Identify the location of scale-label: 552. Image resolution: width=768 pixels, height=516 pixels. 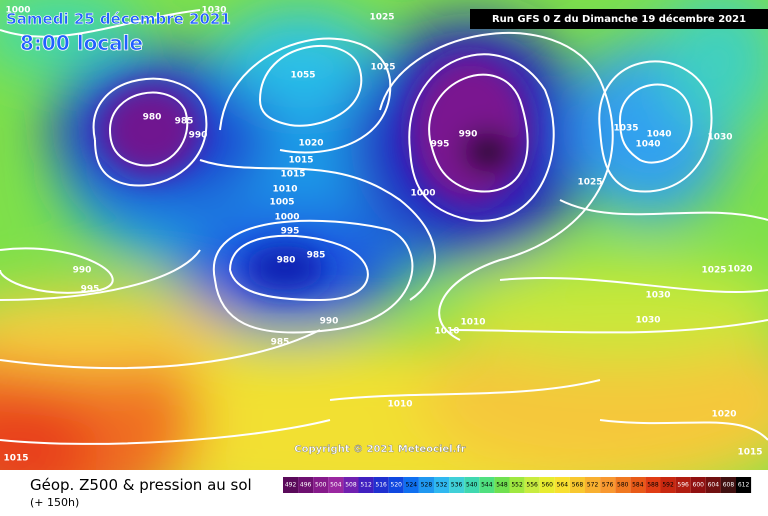
(517, 485).